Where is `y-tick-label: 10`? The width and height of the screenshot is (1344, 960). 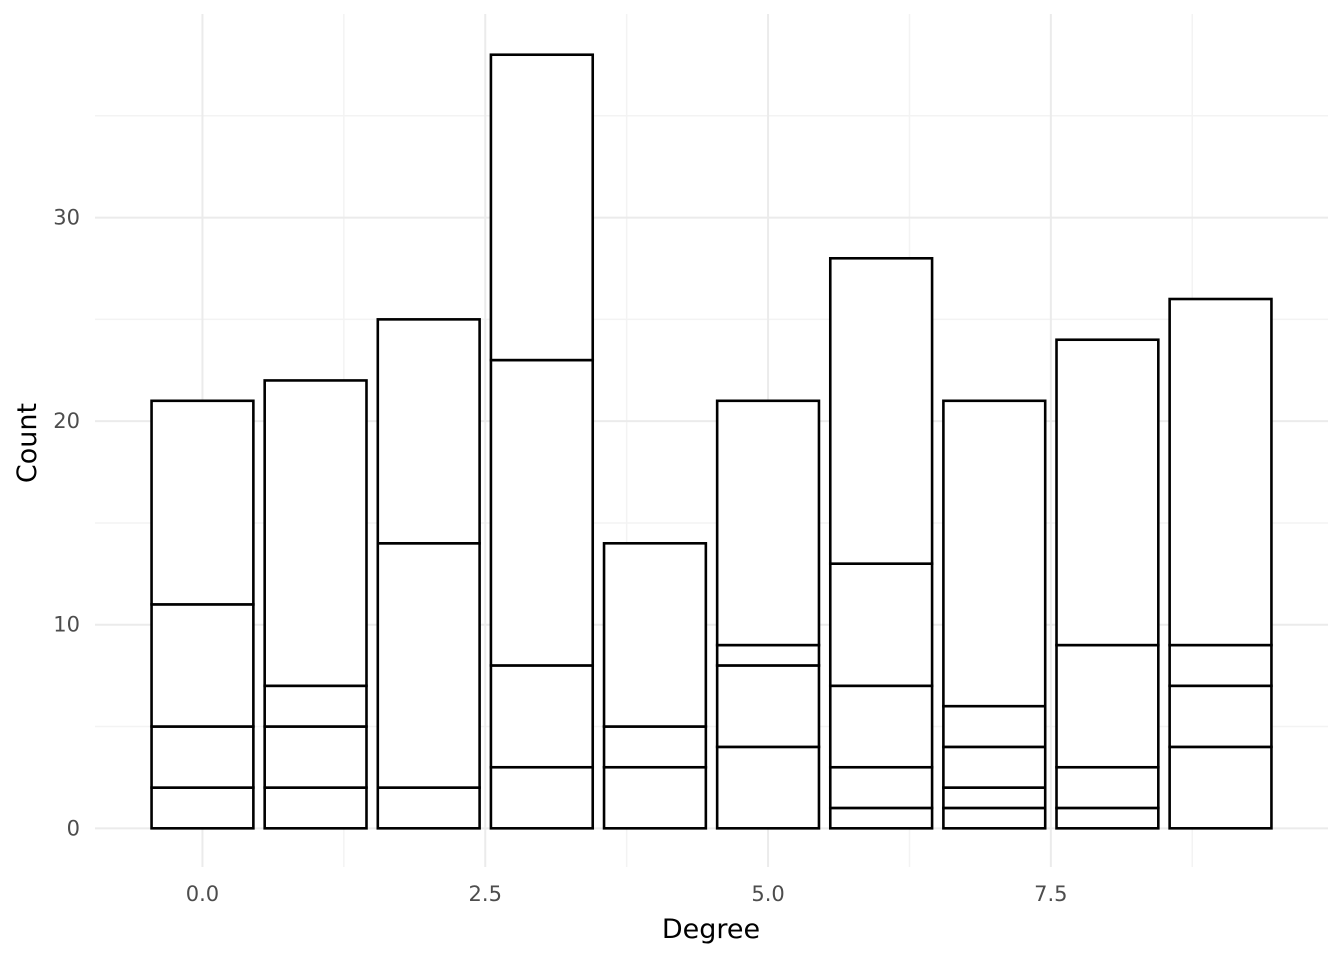 y-tick-label: 10 is located at coordinates (66, 625).